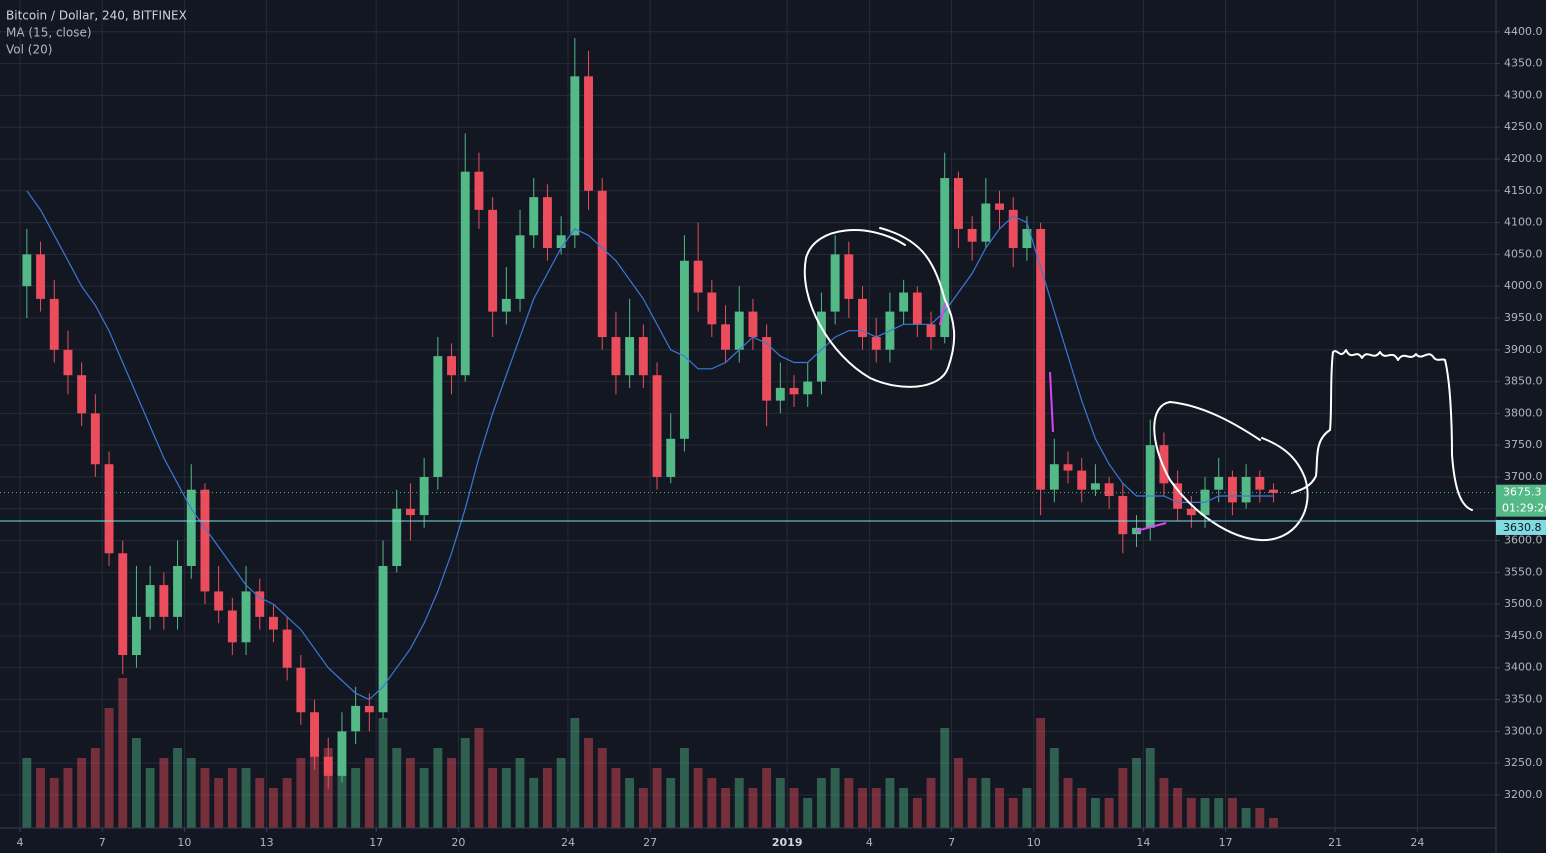  Describe the element at coordinates (376, 842) in the screenshot. I see `x-tick-label: 17` at that location.